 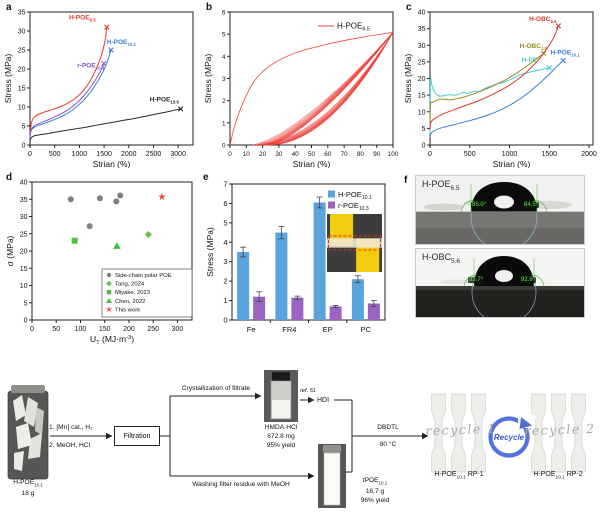 I want to click on svg-text: H-OBC5.6, so click(x=543, y=20).